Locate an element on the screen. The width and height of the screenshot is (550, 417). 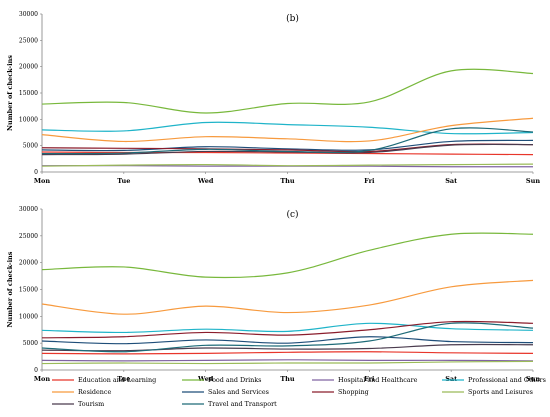
legend-item-sales-and-services: Sales and Services is located at coordinates (225, 392).